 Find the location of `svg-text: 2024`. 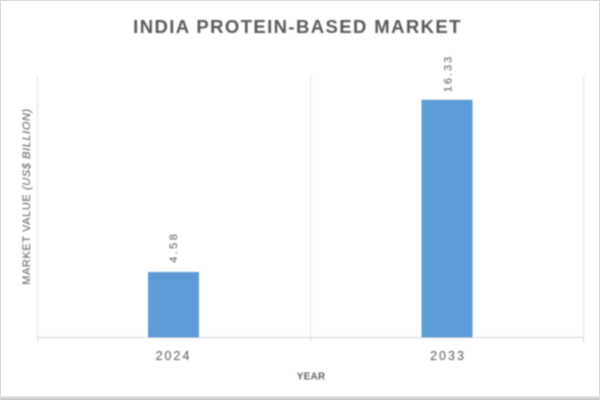

svg-text: 2024 is located at coordinates (174, 356).